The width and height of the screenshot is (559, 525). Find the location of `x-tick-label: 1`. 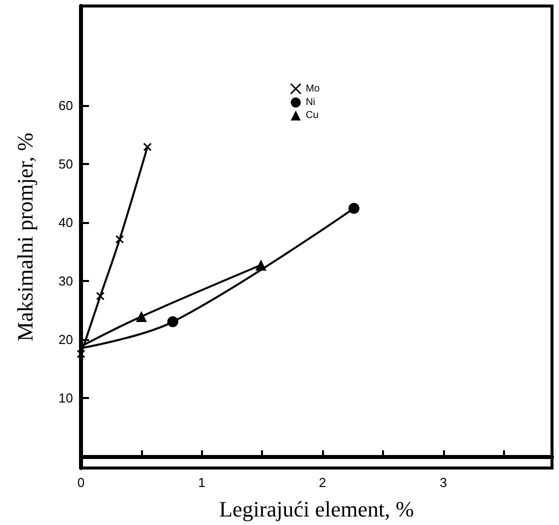

x-tick-label: 1 is located at coordinates (202, 482).